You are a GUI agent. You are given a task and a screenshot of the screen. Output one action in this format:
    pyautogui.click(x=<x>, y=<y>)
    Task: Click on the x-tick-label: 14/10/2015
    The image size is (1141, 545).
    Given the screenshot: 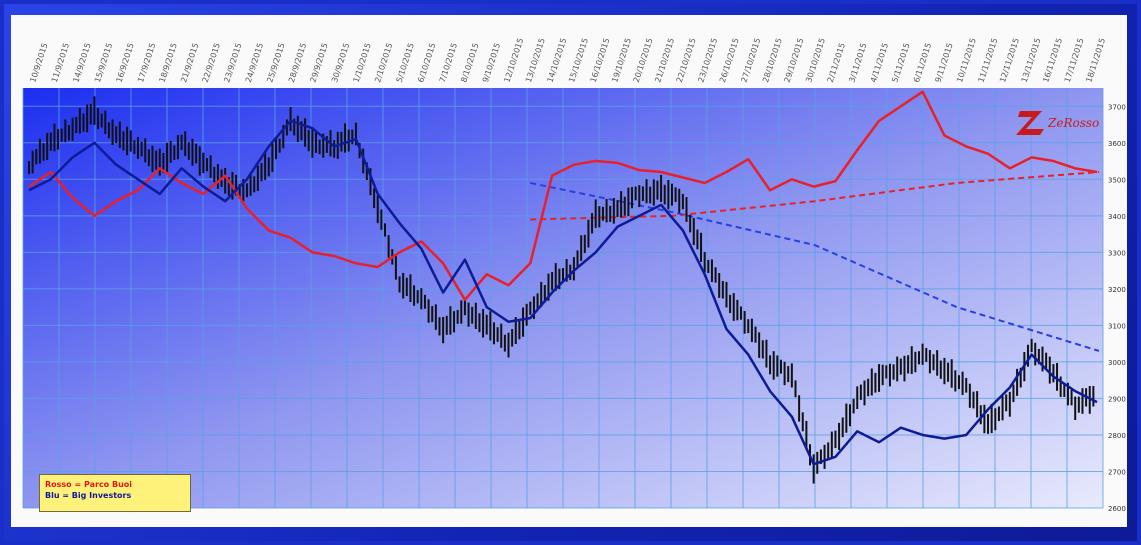 What is the action you would take?
    pyautogui.click(x=557, y=60)
    